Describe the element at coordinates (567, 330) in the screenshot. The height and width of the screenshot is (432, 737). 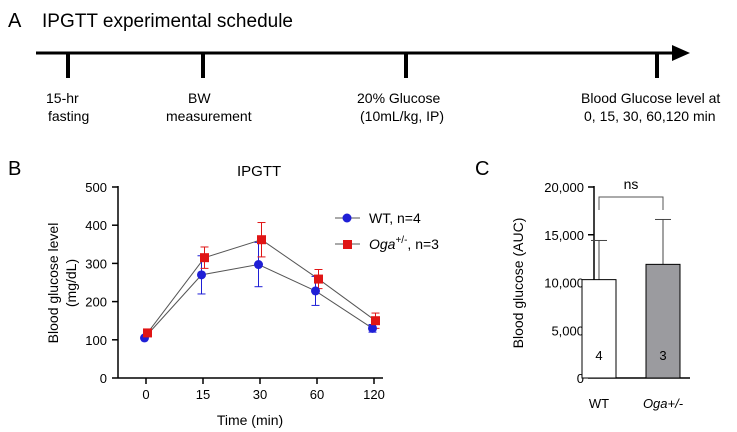
I see `chart-c-ytick-label: 5,000` at that location.